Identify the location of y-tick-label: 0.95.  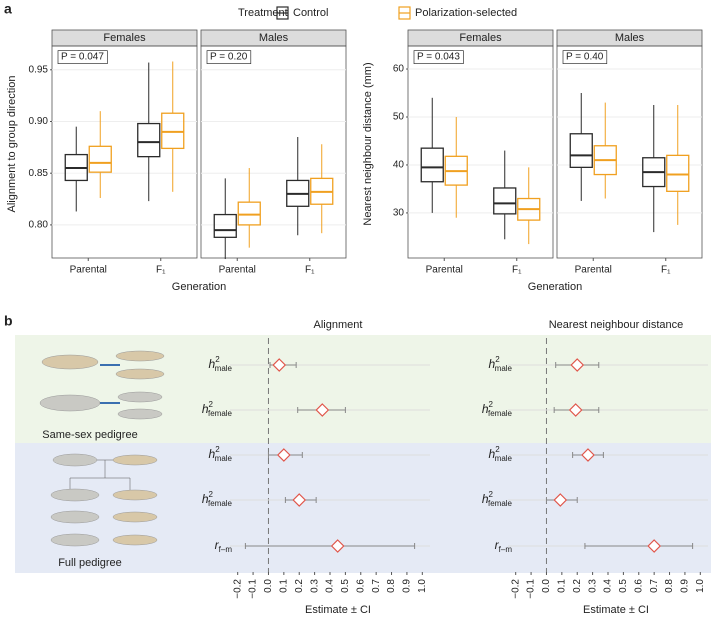
(39, 69).